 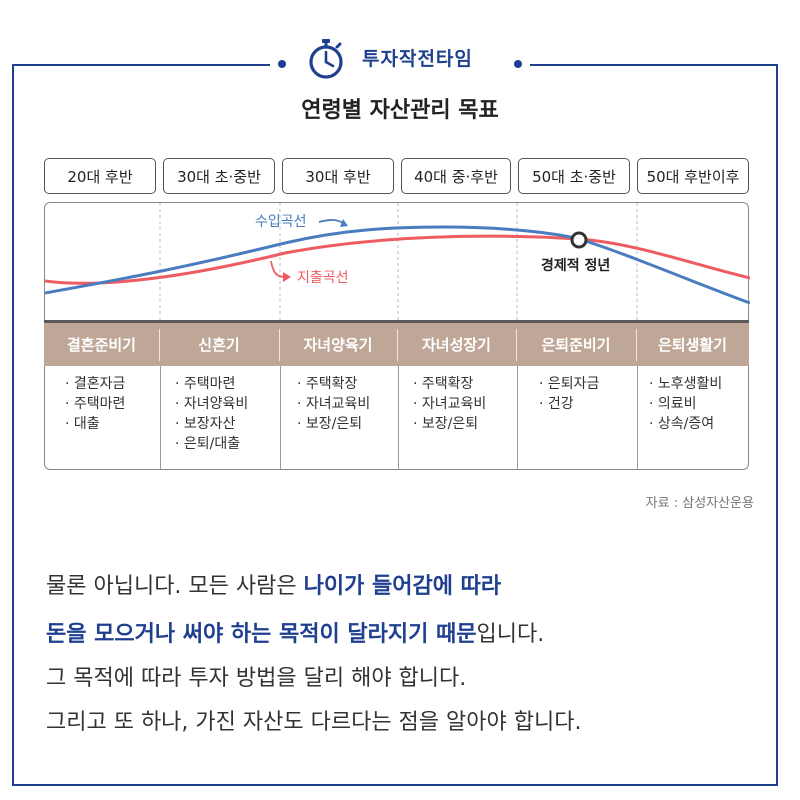 I want to click on detail-list-1: · 결혼자금 · 주택마련 · 대출, so click(x=95, y=404).